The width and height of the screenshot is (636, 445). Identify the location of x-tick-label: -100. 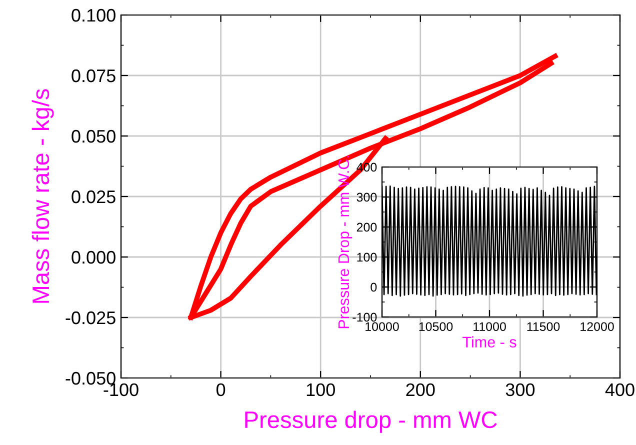
(121, 389).